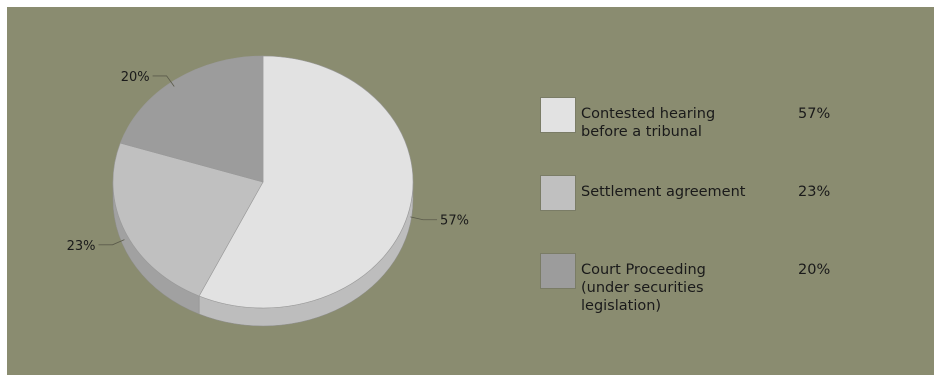 The width and height of the screenshot is (938, 379). I want to click on slice-value-label-1: 23%, so click(81, 246).